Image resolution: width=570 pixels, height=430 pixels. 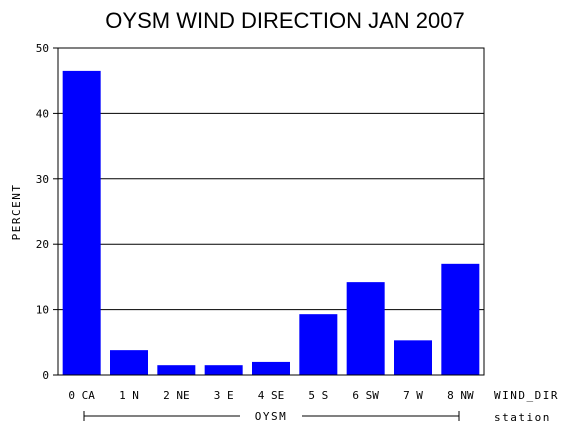 I want to click on y-tick-label: 50, so click(x=42, y=48).